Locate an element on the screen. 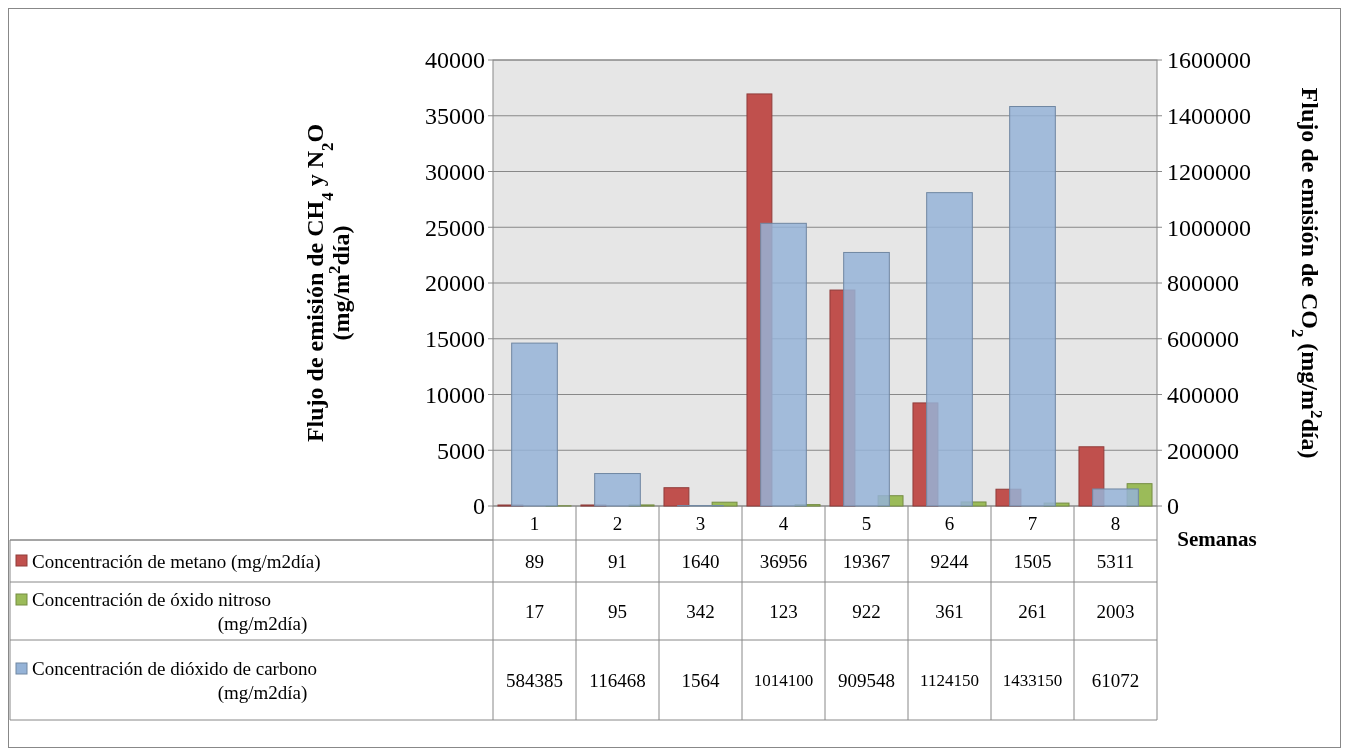  y2-tick-label: 1600000 is located at coordinates (1209, 60).